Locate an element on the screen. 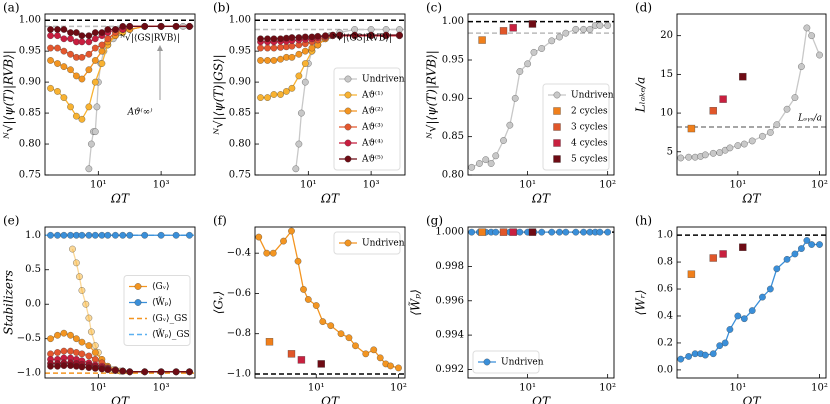 Image resolution: width=830 pixels, height=404 pixels. y-axis-label: Stabilizers is located at coordinates (9, 302).